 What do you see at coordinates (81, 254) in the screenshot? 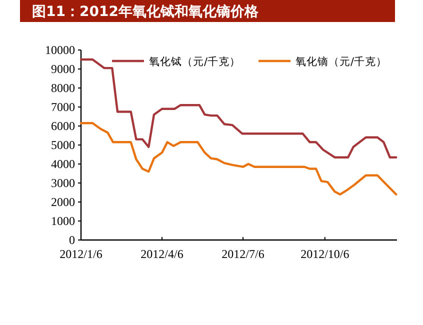
I see `x-tick-label: 2012/1/6` at bounding box center [81, 254].